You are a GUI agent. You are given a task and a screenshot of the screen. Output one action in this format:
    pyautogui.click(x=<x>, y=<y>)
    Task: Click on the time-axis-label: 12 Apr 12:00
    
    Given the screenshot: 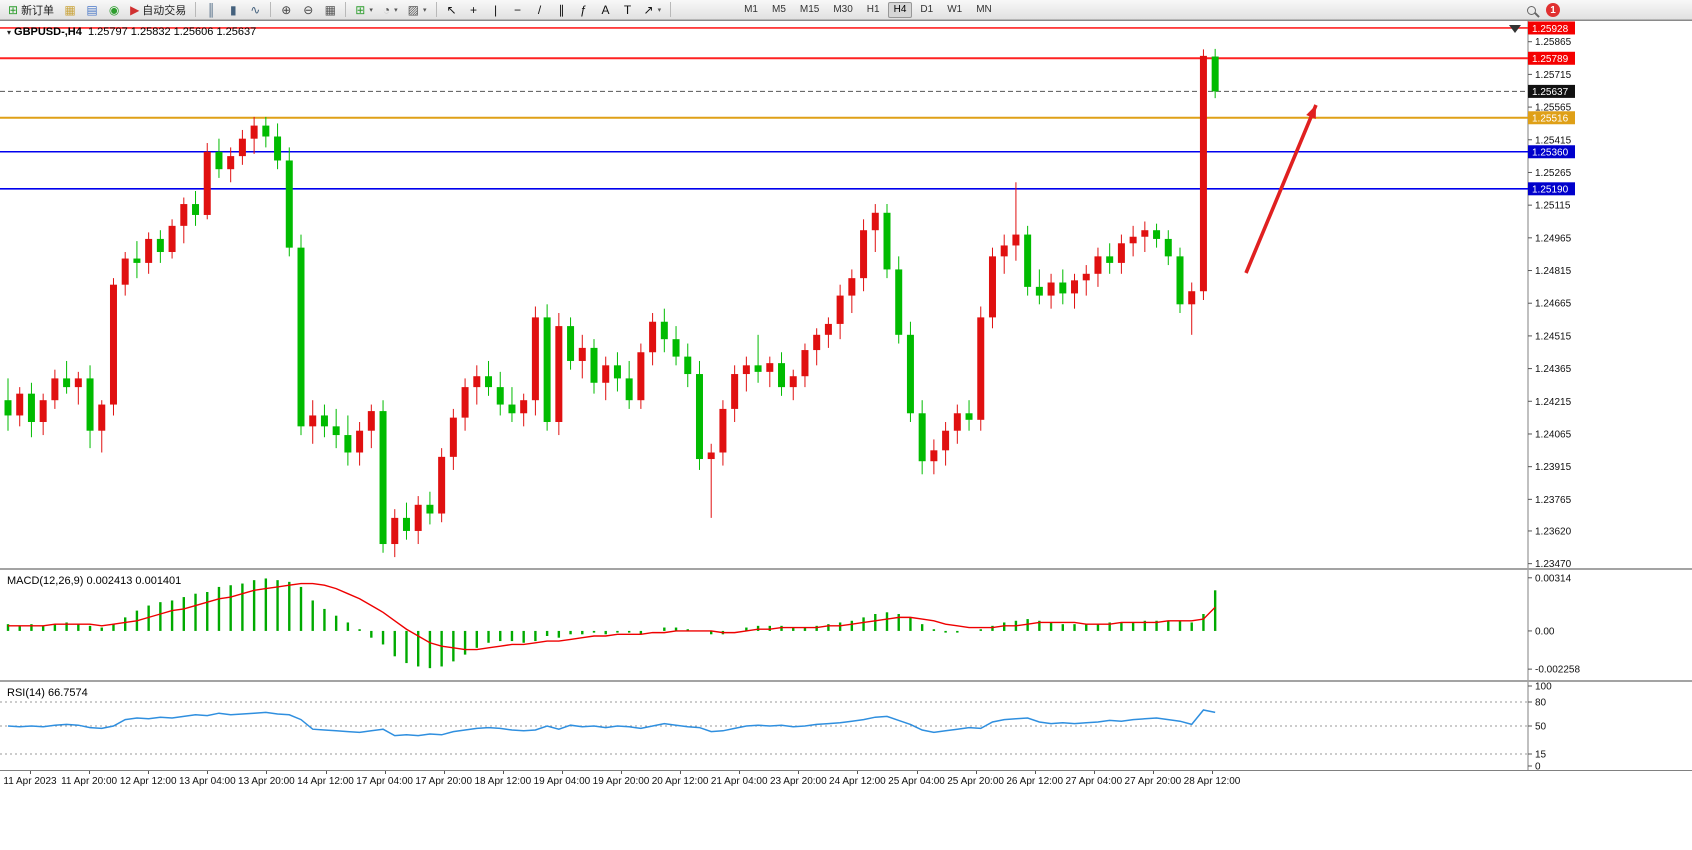 What is the action you would take?
    pyautogui.click(x=148, y=781)
    